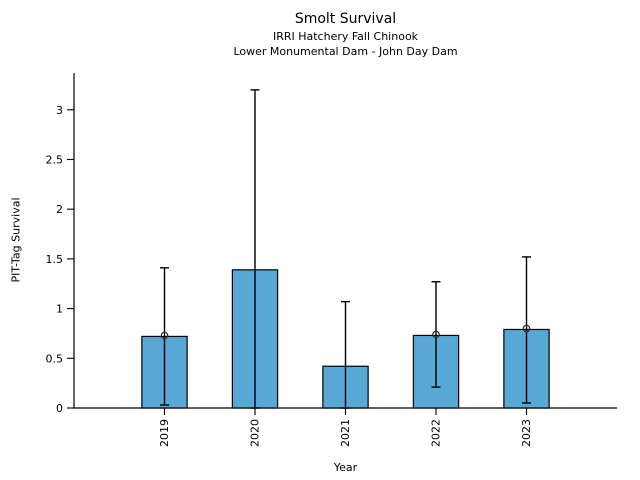 This screenshot has width=640, height=480. I want to click on x-tick-label: 2021, so click(345, 433).